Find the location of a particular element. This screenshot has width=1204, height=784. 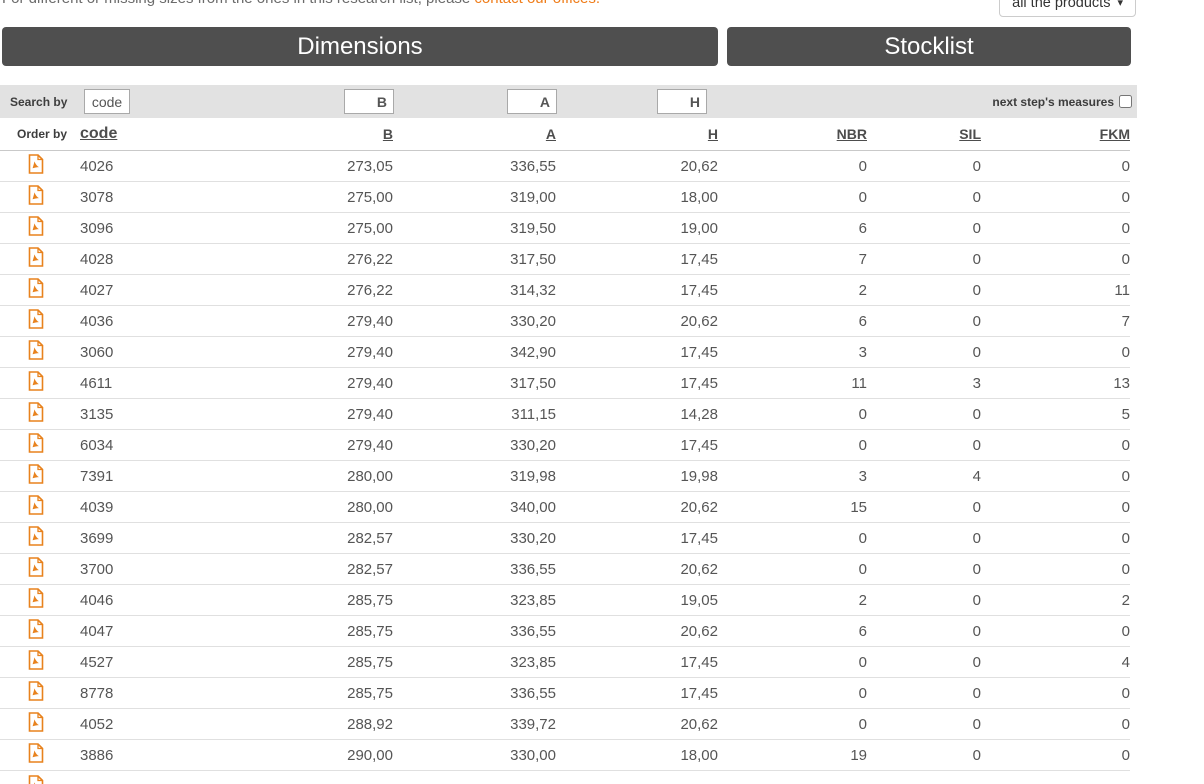

sort-header-fkm: FKM is located at coordinates (1114, 134).